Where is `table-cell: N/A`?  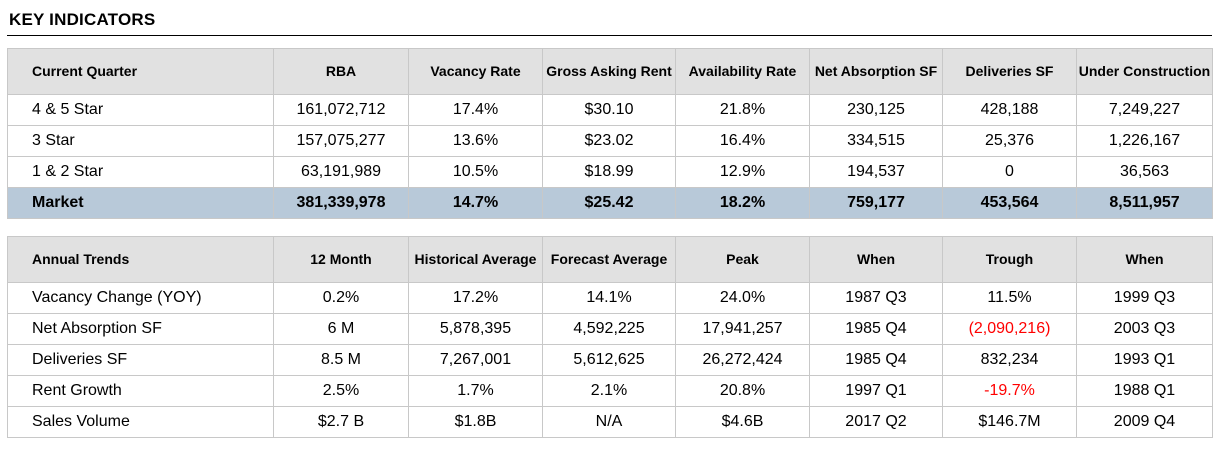 table-cell: N/A is located at coordinates (609, 422).